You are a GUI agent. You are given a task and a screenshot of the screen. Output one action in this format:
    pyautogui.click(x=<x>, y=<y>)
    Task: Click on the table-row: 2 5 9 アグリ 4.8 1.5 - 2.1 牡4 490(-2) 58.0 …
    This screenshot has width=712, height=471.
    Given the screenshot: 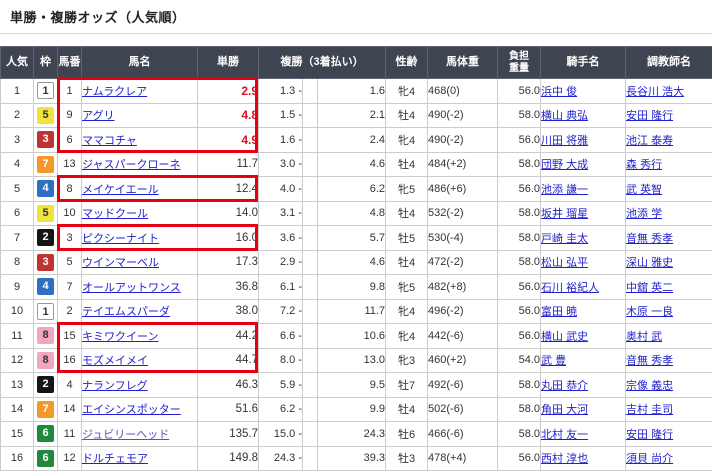 What is the action you would take?
    pyautogui.click(x=356, y=115)
    